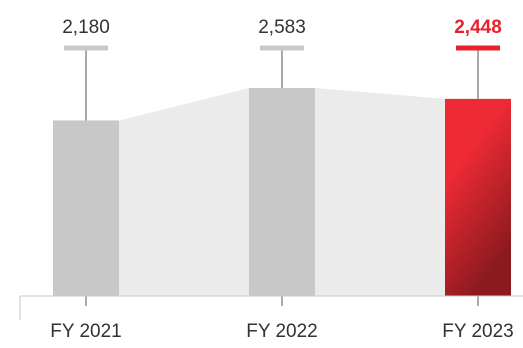 Image resolution: width=523 pixels, height=348 pixels. I want to click on value-label: 2,583, so click(282, 27).